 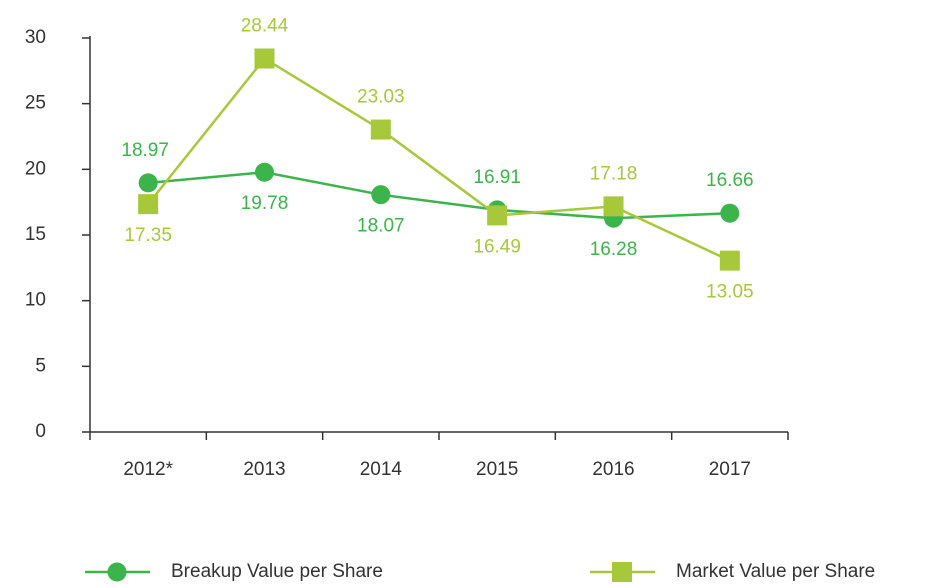 I want to click on y-tick-label: 25, so click(x=35, y=103).